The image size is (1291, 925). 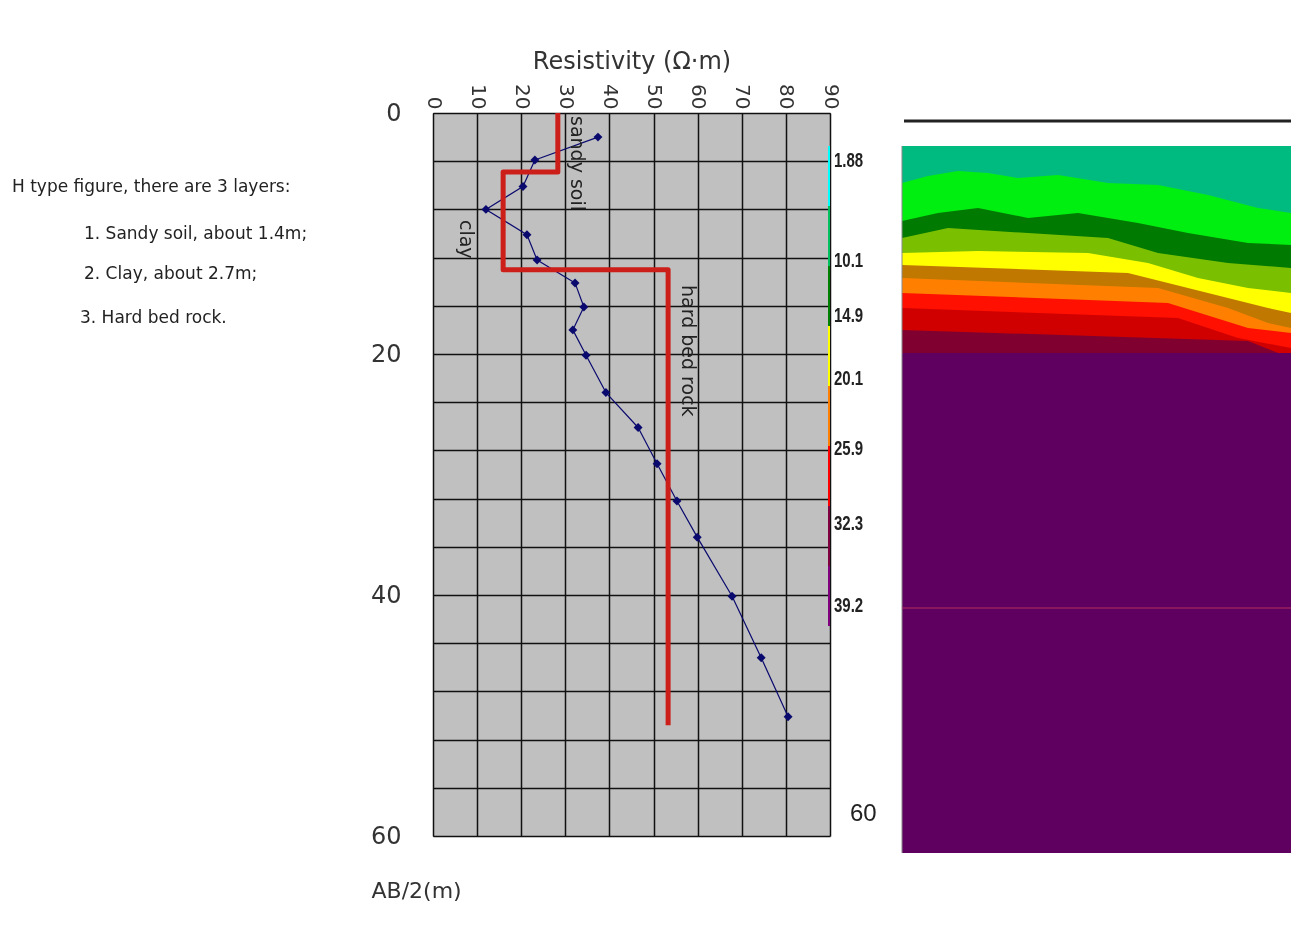 What do you see at coordinates (743, 97) in the screenshot?
I see `x-tick-label: 70` at bounding box center [743, 97].